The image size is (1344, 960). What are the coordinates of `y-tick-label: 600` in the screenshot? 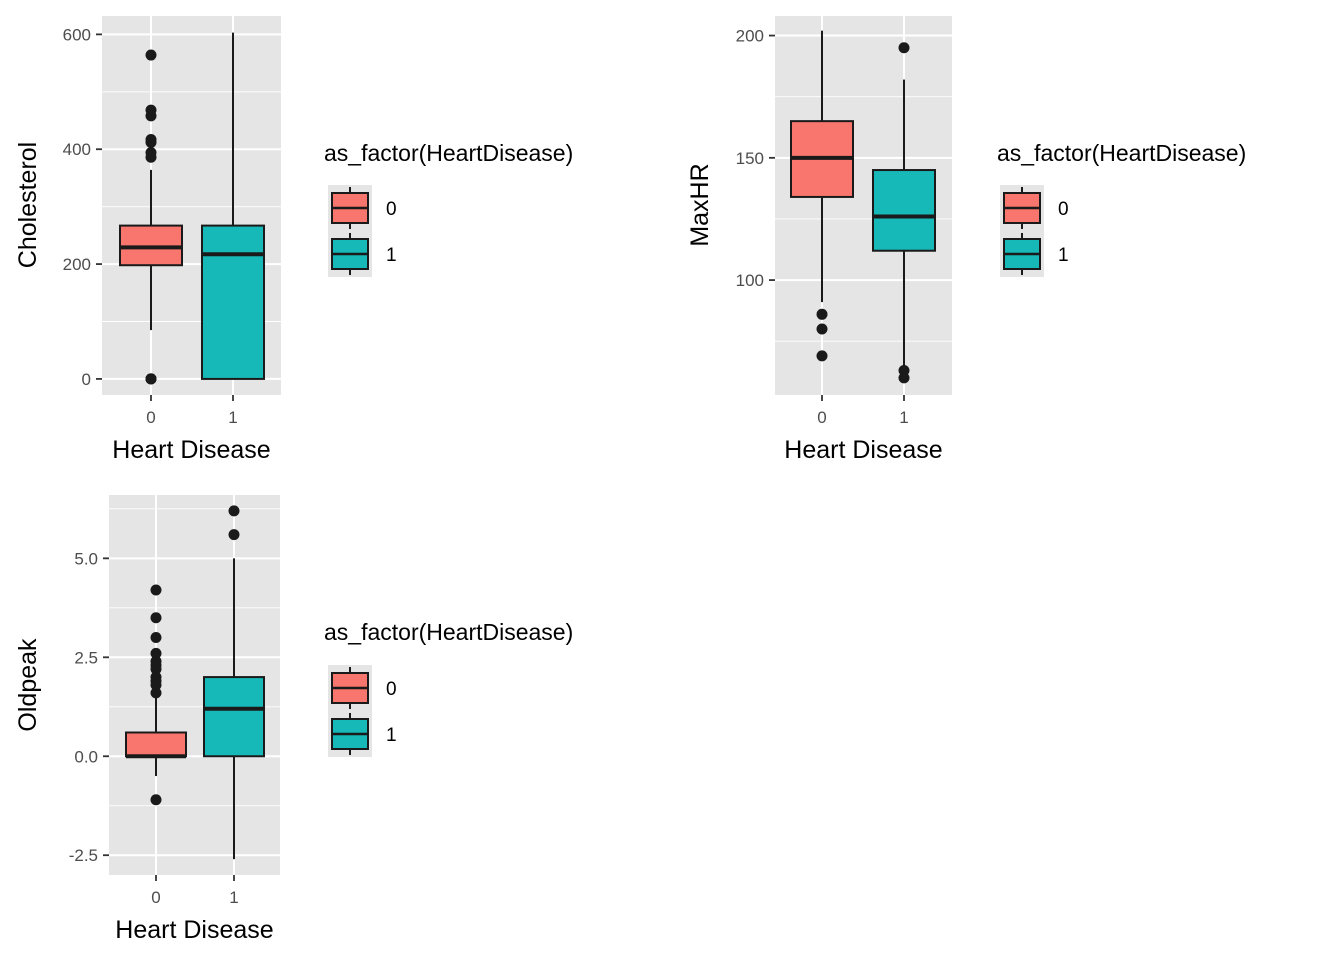 It's located at (77, 34).